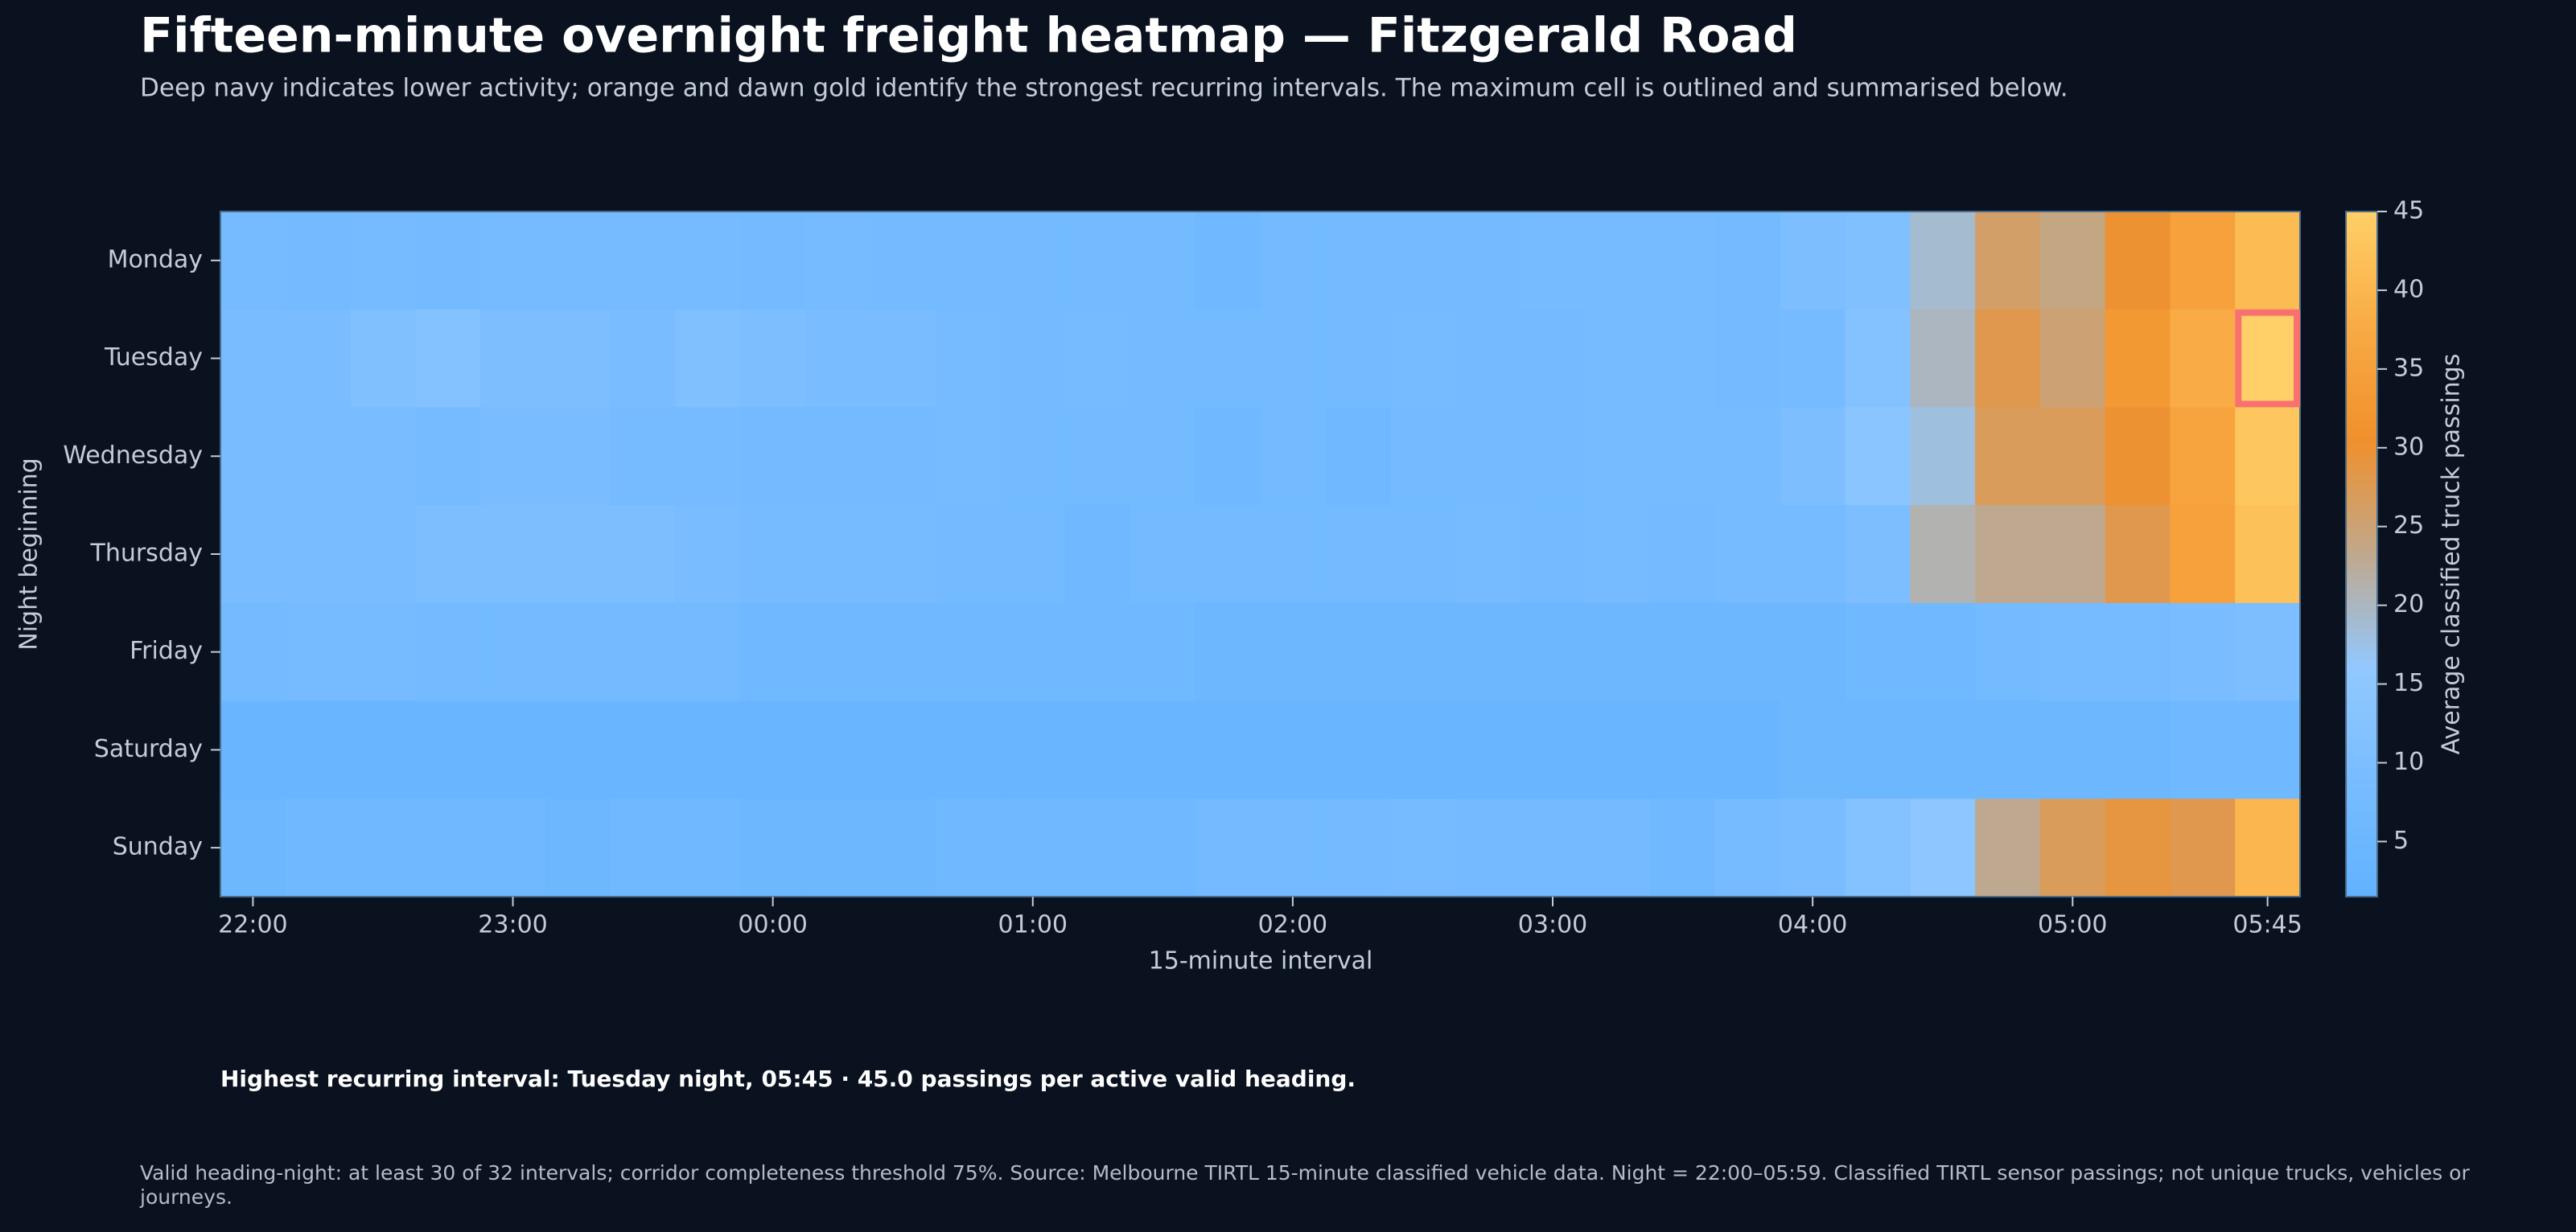 This screenshot has height=1232, width=2576. What do you see at coordinates (147, 554) in the screenshot?
I see `y-tick-label: Thursday` at bounding box center [147, 554].